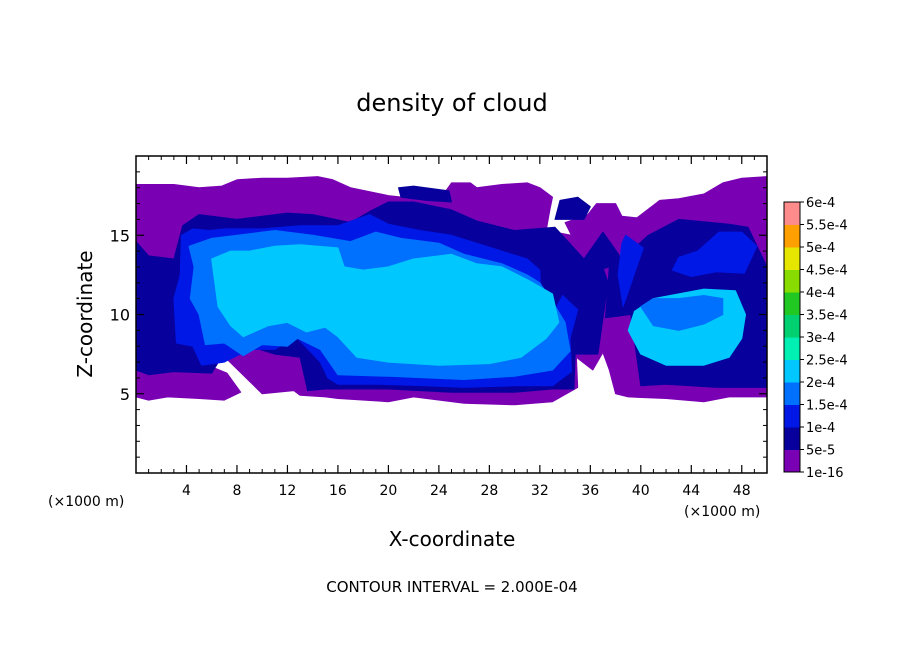  Describe the element at coordinates (827, 361) in the screenshot. I see `colorbar-label: 2.5e-4` at that location.